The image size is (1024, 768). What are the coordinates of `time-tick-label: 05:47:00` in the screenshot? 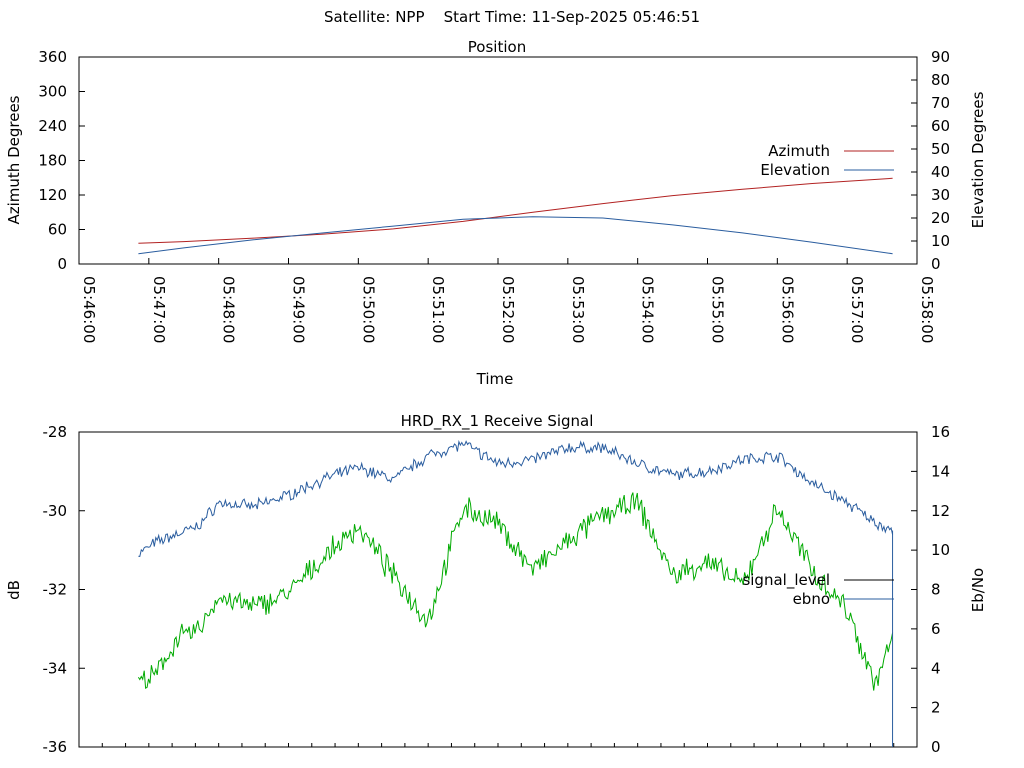 It's located at (159, 309).